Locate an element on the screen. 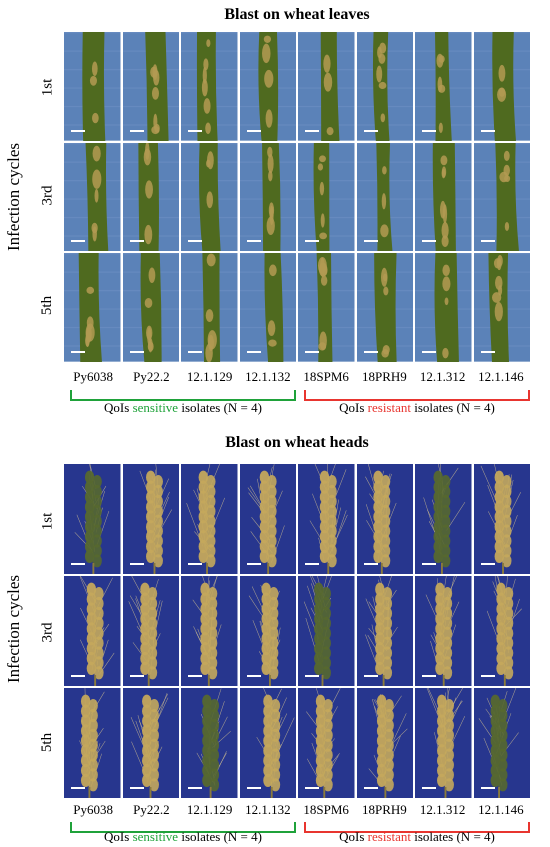 Image resolution: width=550 pixels, height=847 pixels. leaves-panel-title: Blast on wheat leaves is located at coordinates (297, 14).